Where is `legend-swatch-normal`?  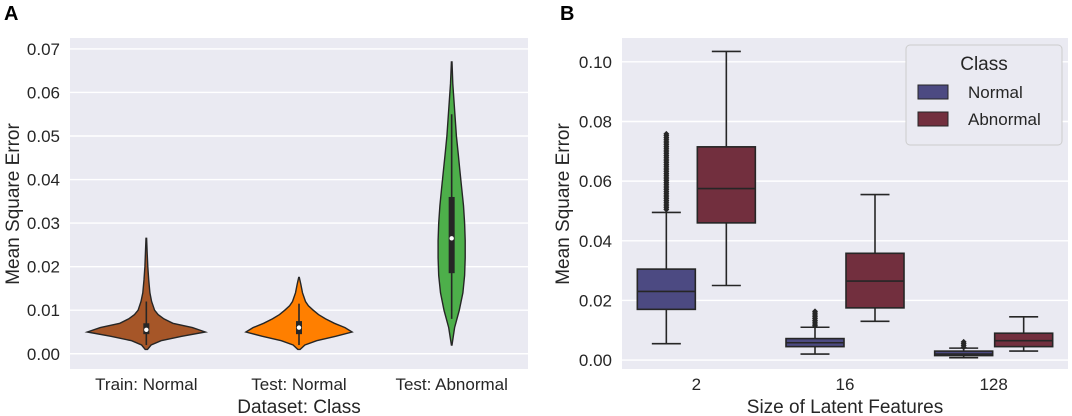 legend-swatch-normal is located at coordinates (933, 92).